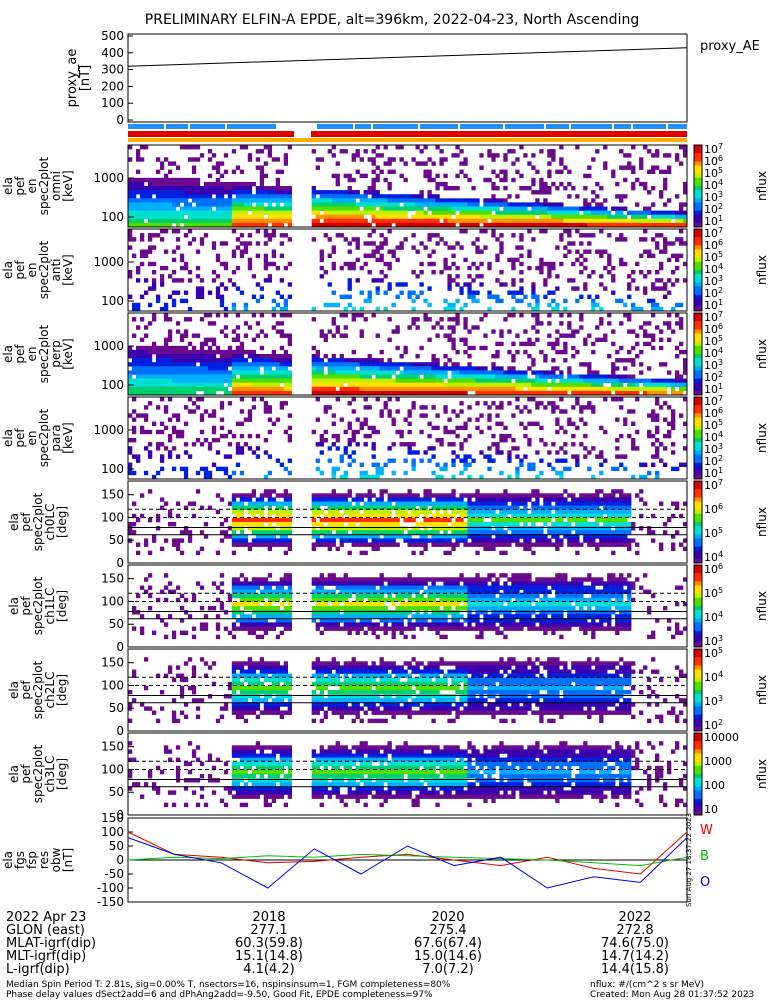 The width and height of the screenshot is (775, 1000). Describe the element at coordinates (698, 204) in the screenshot. I see `colorbar-segment` at that location.